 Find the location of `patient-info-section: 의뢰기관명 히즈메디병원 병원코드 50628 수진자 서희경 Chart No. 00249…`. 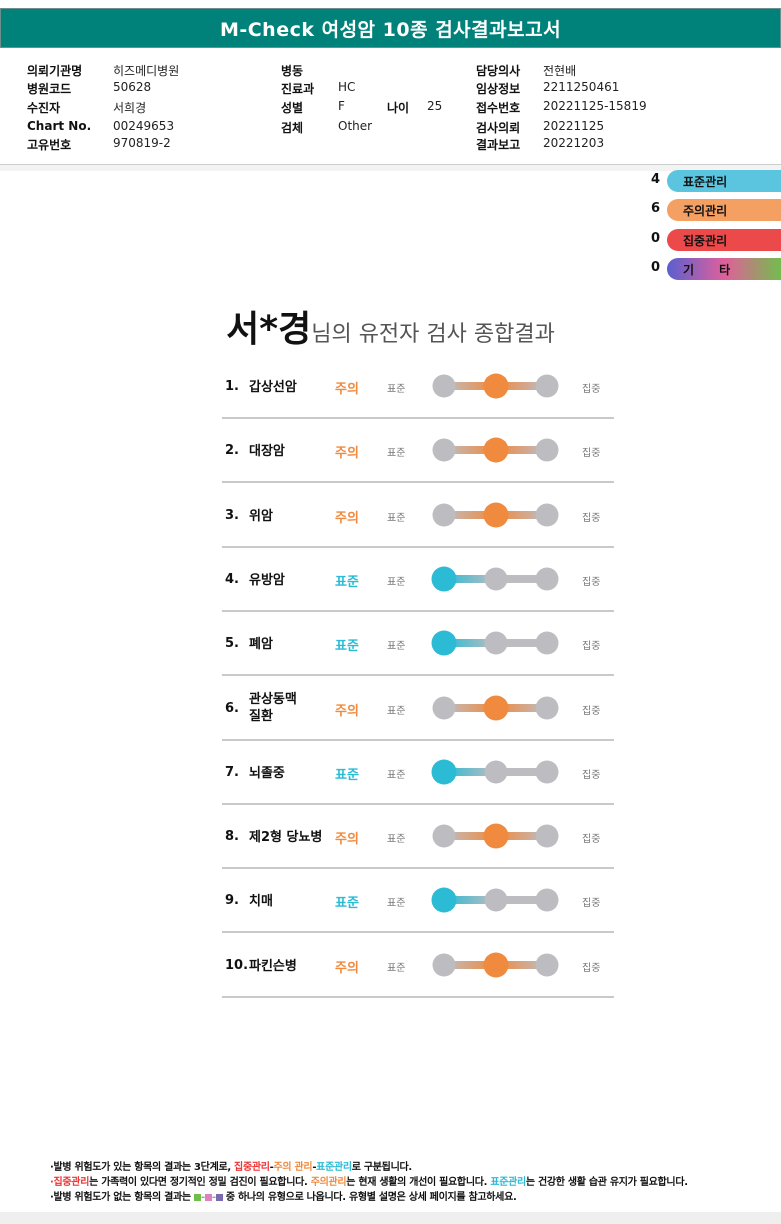

patient-info-section: 의뢰기관명 히즈메디병원 병원코드 50628 수진자 서희경 Chart No. 00249… is located at coordinates (390, 106).